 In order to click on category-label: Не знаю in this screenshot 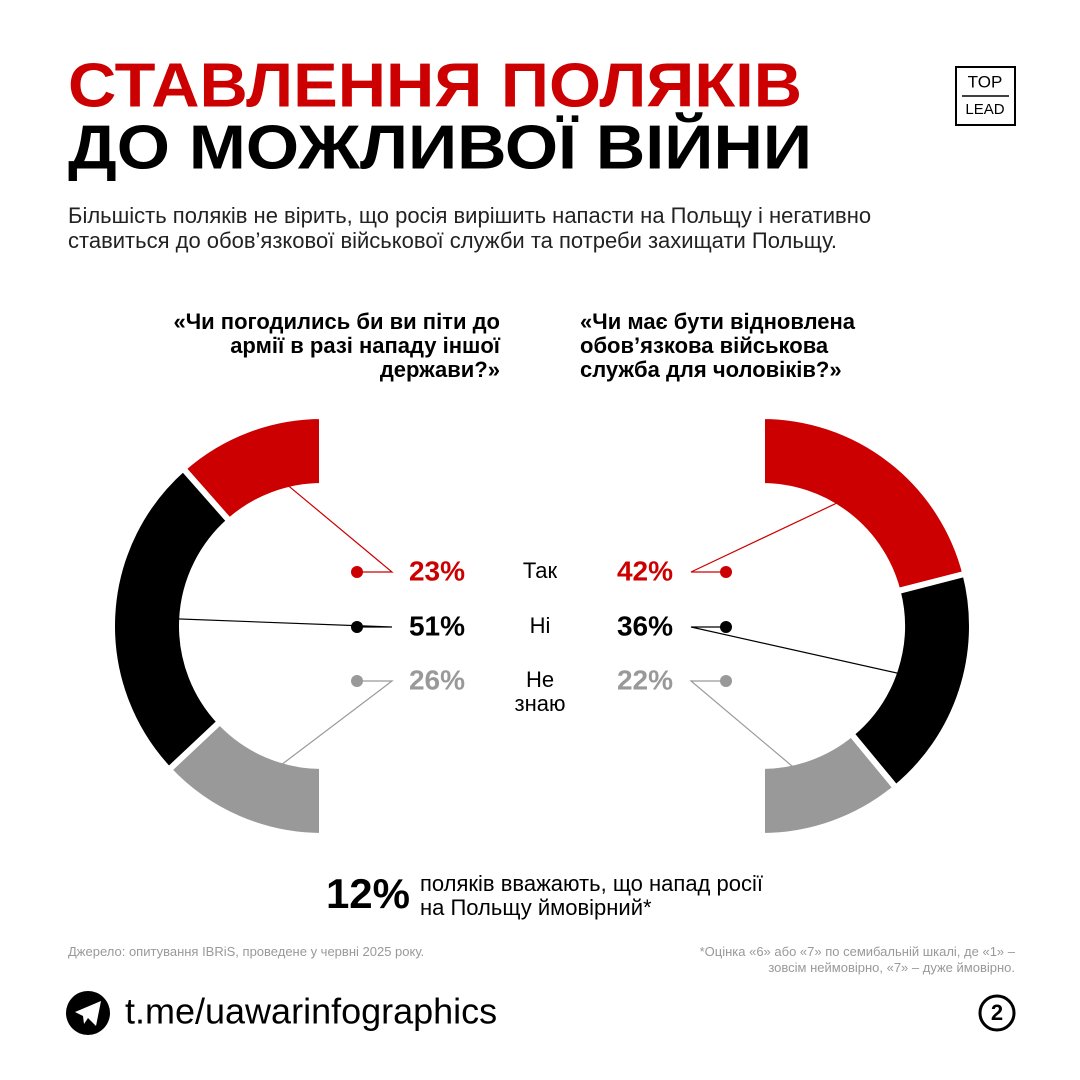, I will do `click(540, 691)`.